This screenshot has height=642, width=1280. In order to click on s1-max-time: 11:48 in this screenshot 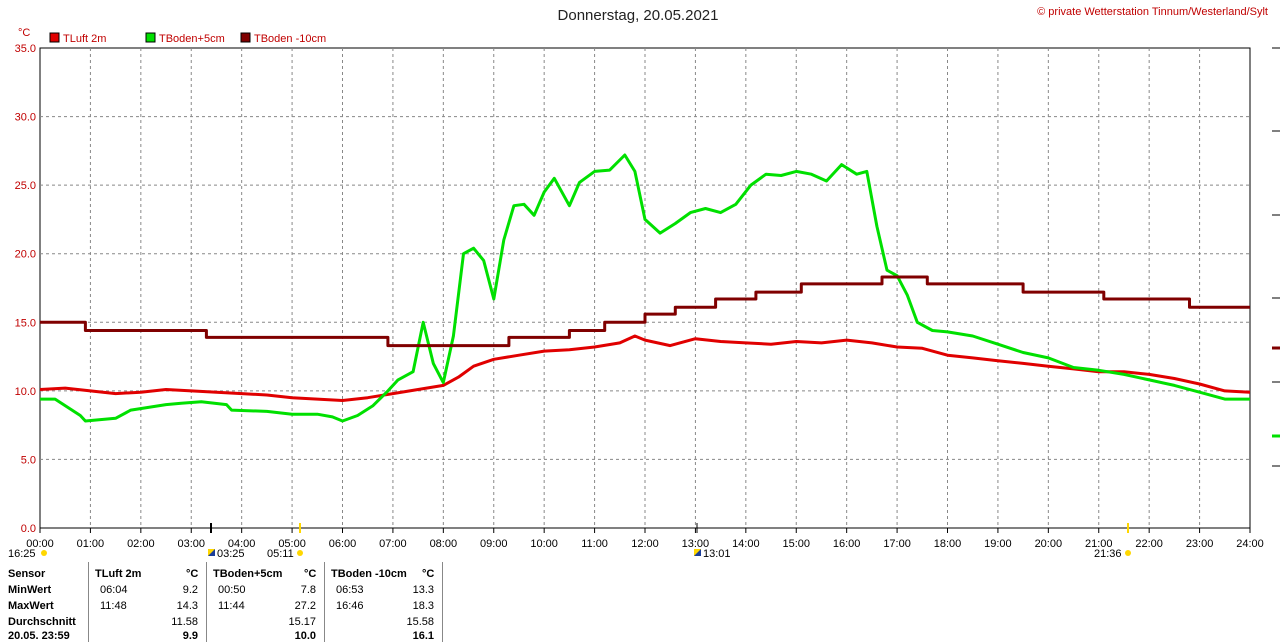, I will do `click(113, 606)`.